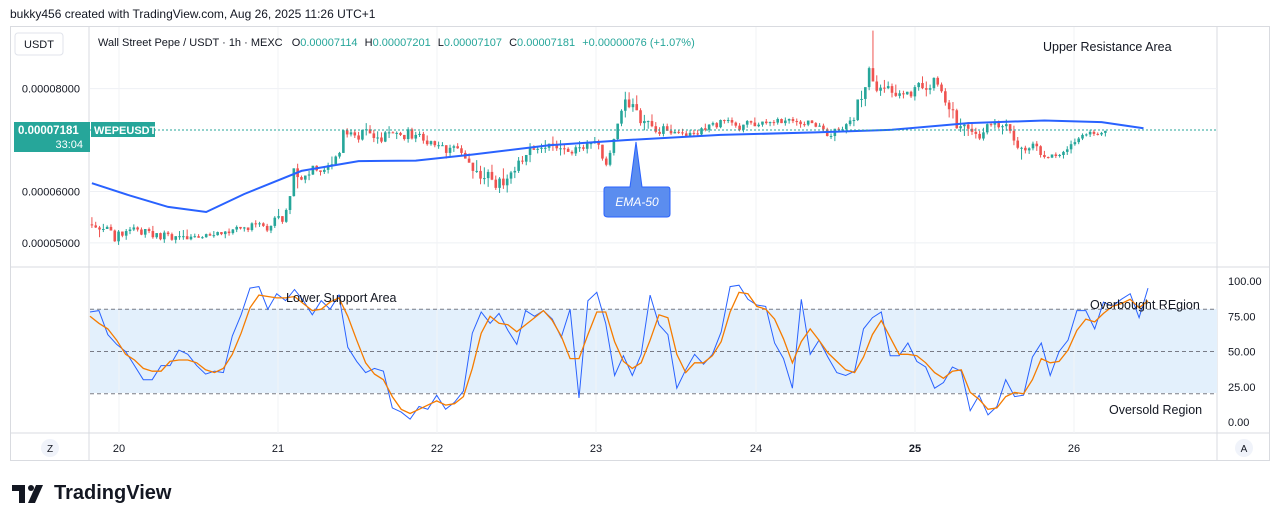  What do you see at coordinates (51, 192) in the screenshot?
I see `price-tick-label: 0.00006000` at bounding box center [51, 192].